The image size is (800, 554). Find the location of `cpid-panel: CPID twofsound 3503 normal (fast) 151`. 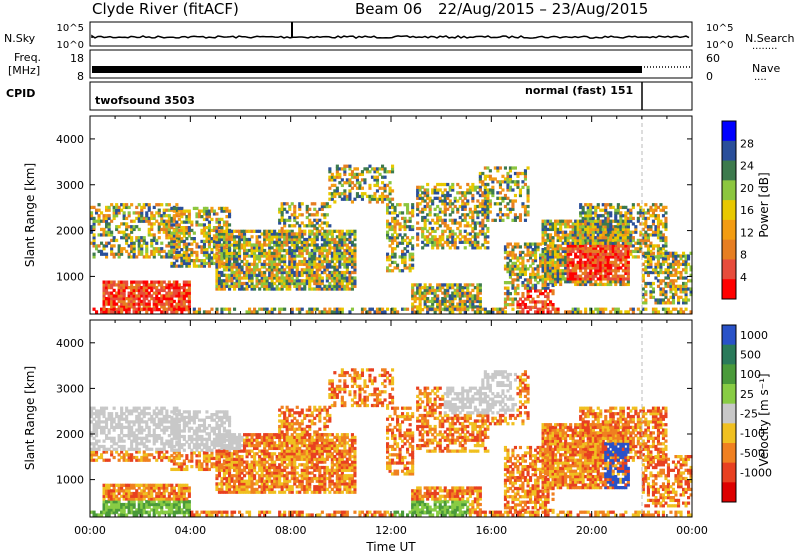

cpid-panel: CPID twofsound 3503 normal (fast) 151 is located at coordinates (349, 96).